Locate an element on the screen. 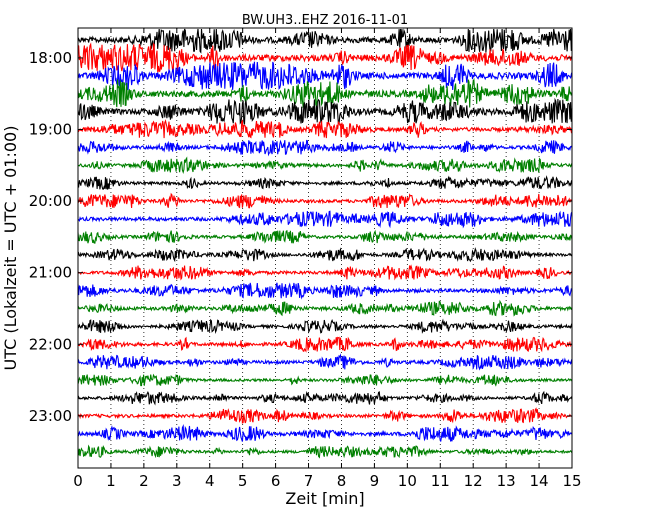 The height and width of the screenshot is (520, 650). x-tick-label: 3 is located at coordinates (177, 481).